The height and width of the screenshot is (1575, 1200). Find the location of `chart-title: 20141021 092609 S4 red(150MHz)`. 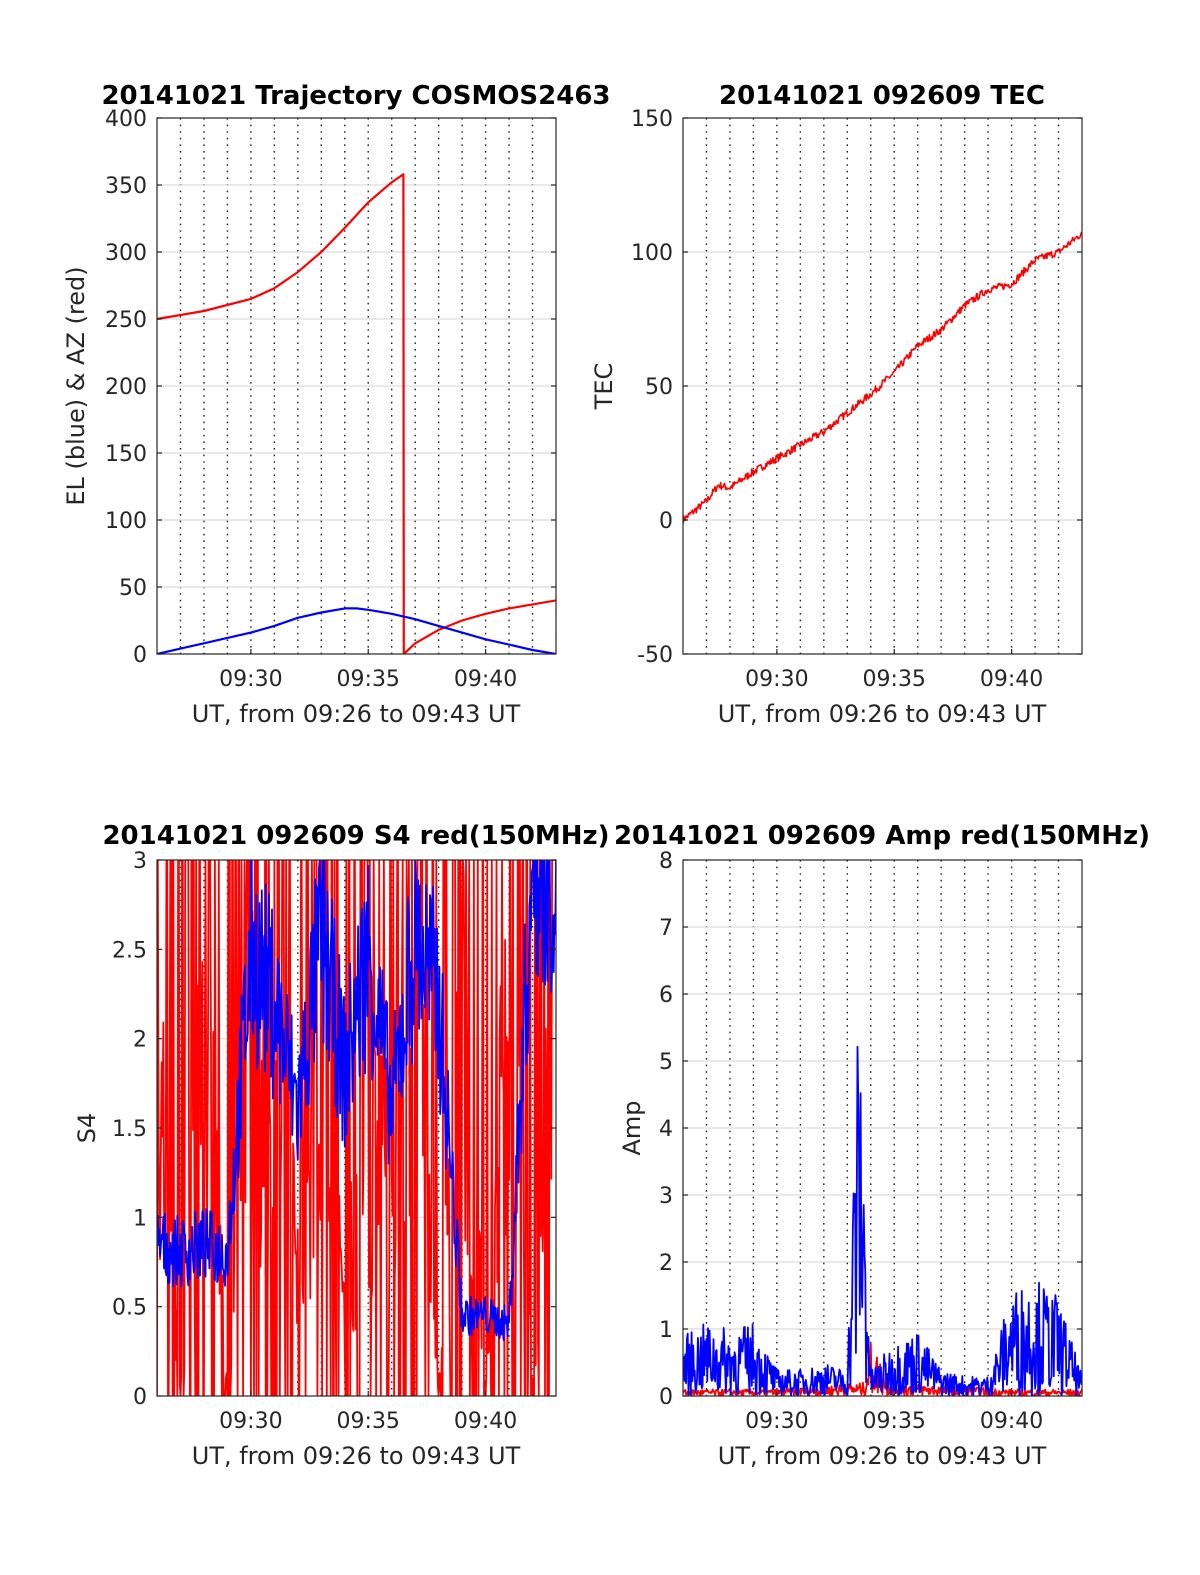

chart-title: 20141021 092609 S4 red(150MHz) is located at coordinates (355, 836).